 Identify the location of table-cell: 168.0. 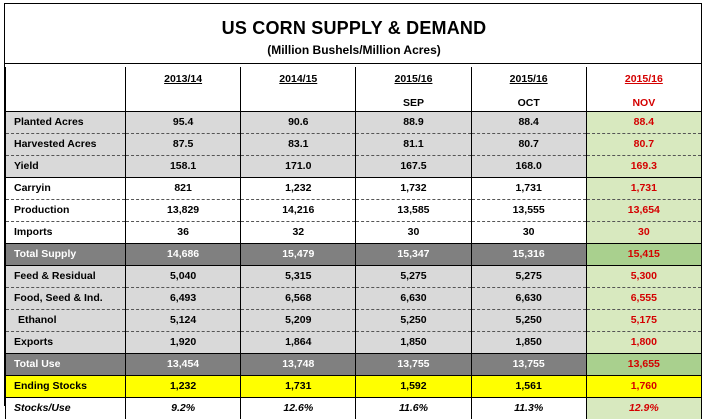
(528, 166).